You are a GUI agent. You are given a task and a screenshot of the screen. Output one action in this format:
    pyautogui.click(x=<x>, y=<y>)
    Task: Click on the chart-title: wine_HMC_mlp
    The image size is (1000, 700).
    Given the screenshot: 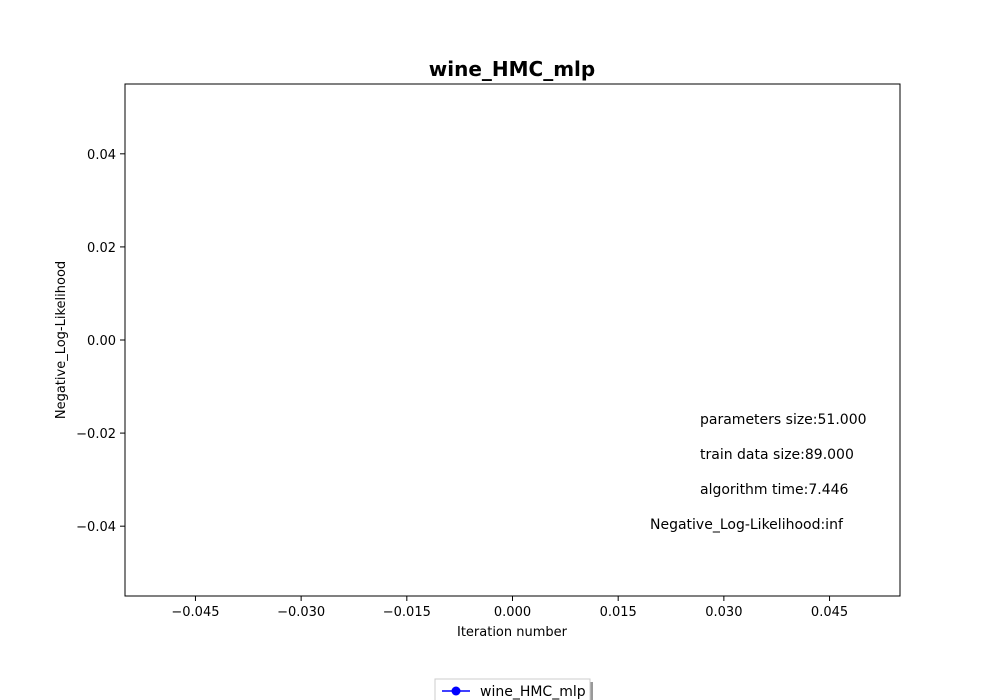 What is the action you would take?
    pyautogui.click(x=512, y=69)
    